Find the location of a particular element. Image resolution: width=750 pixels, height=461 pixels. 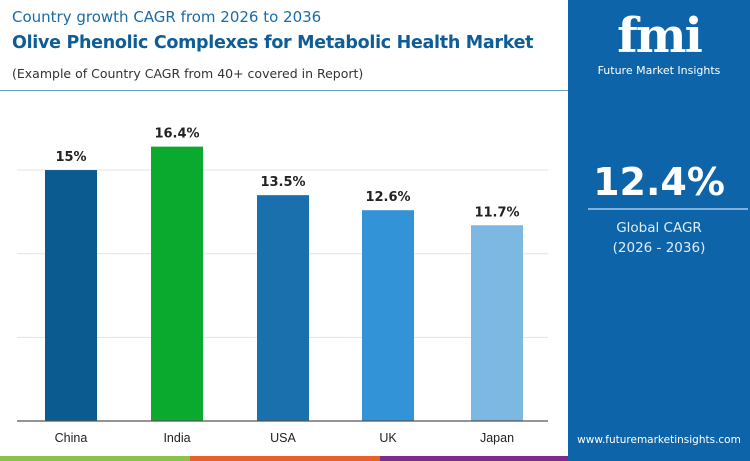

chart-subtitle: Country growth CAGR from 2026 to 2036 is located at coordinates (167, 17).